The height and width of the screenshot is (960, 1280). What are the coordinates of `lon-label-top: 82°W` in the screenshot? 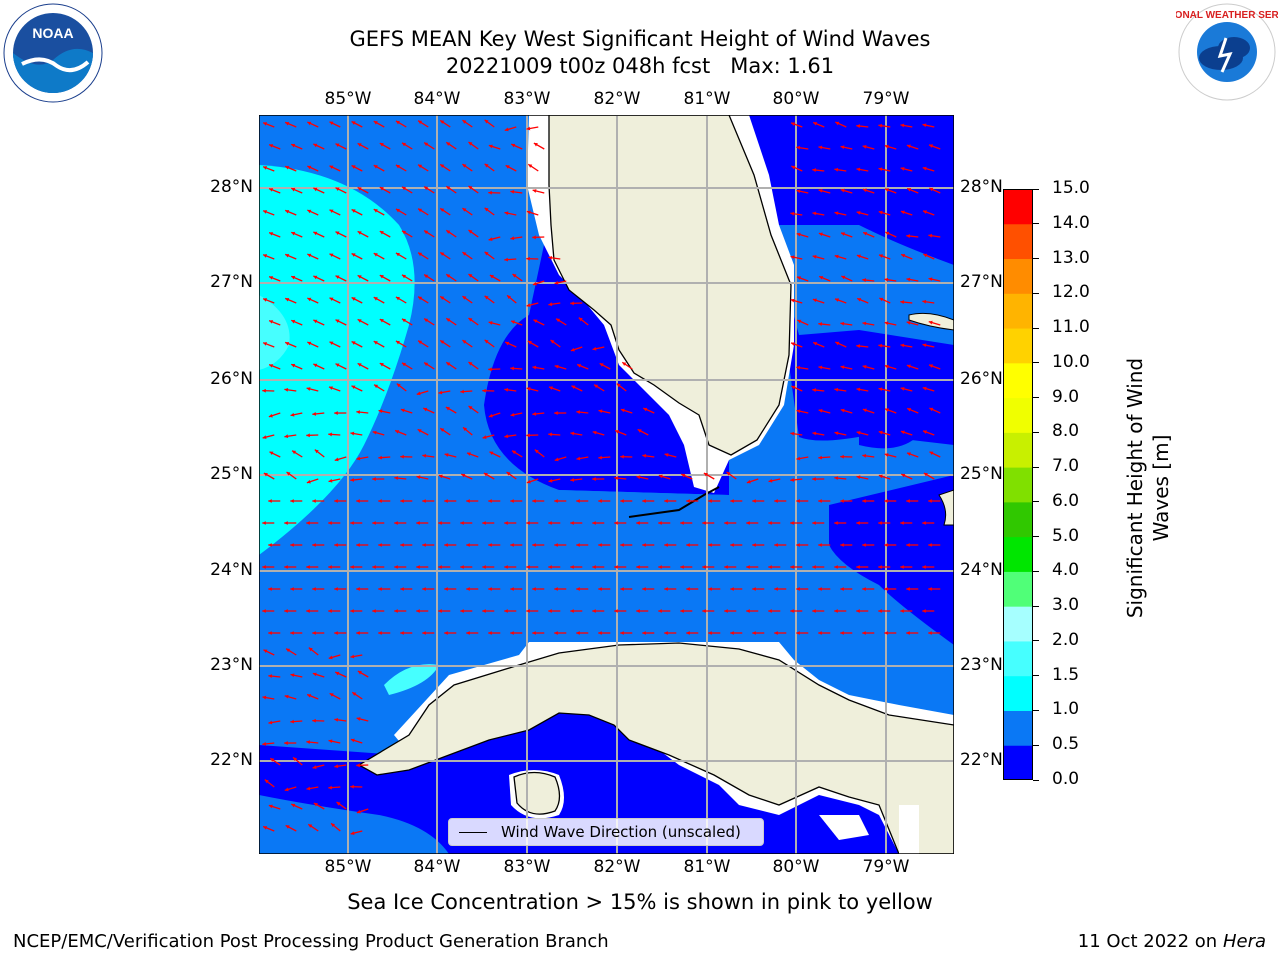 It's located at (617, 99).